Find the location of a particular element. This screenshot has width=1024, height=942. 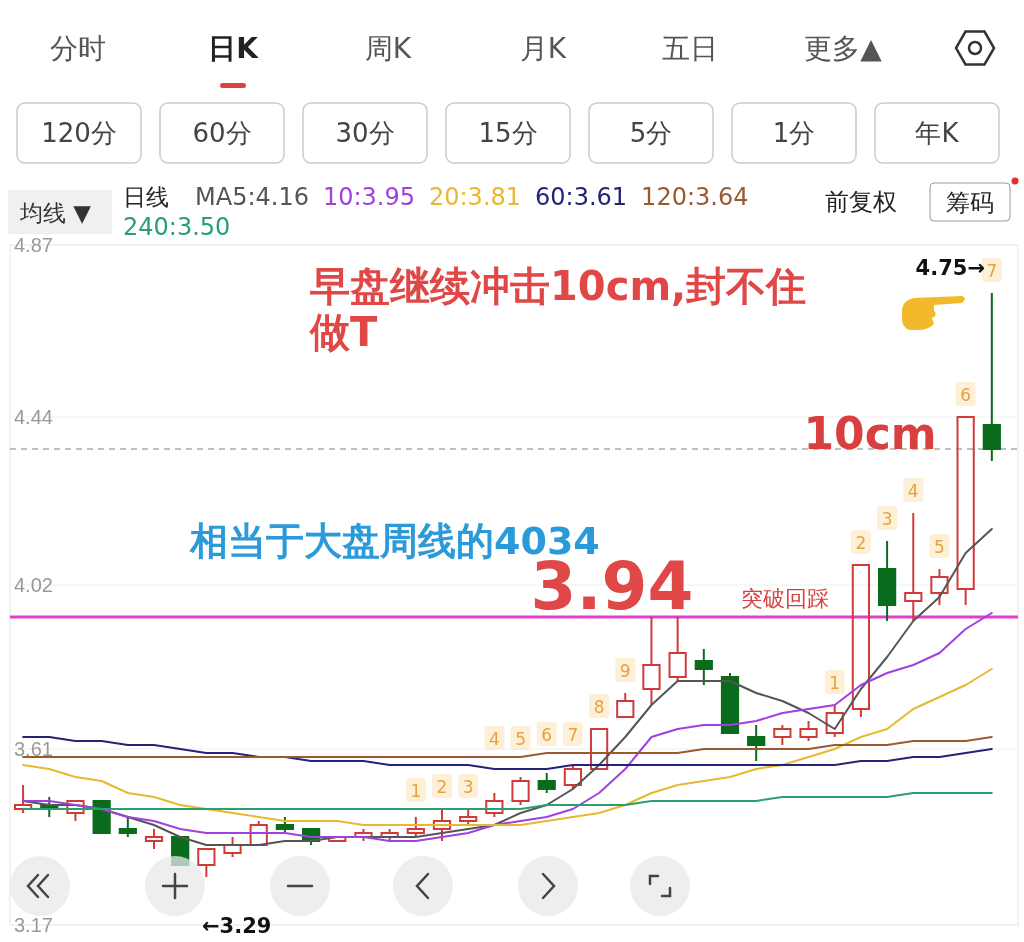

text: 周K is located at coordinates (388, 48).